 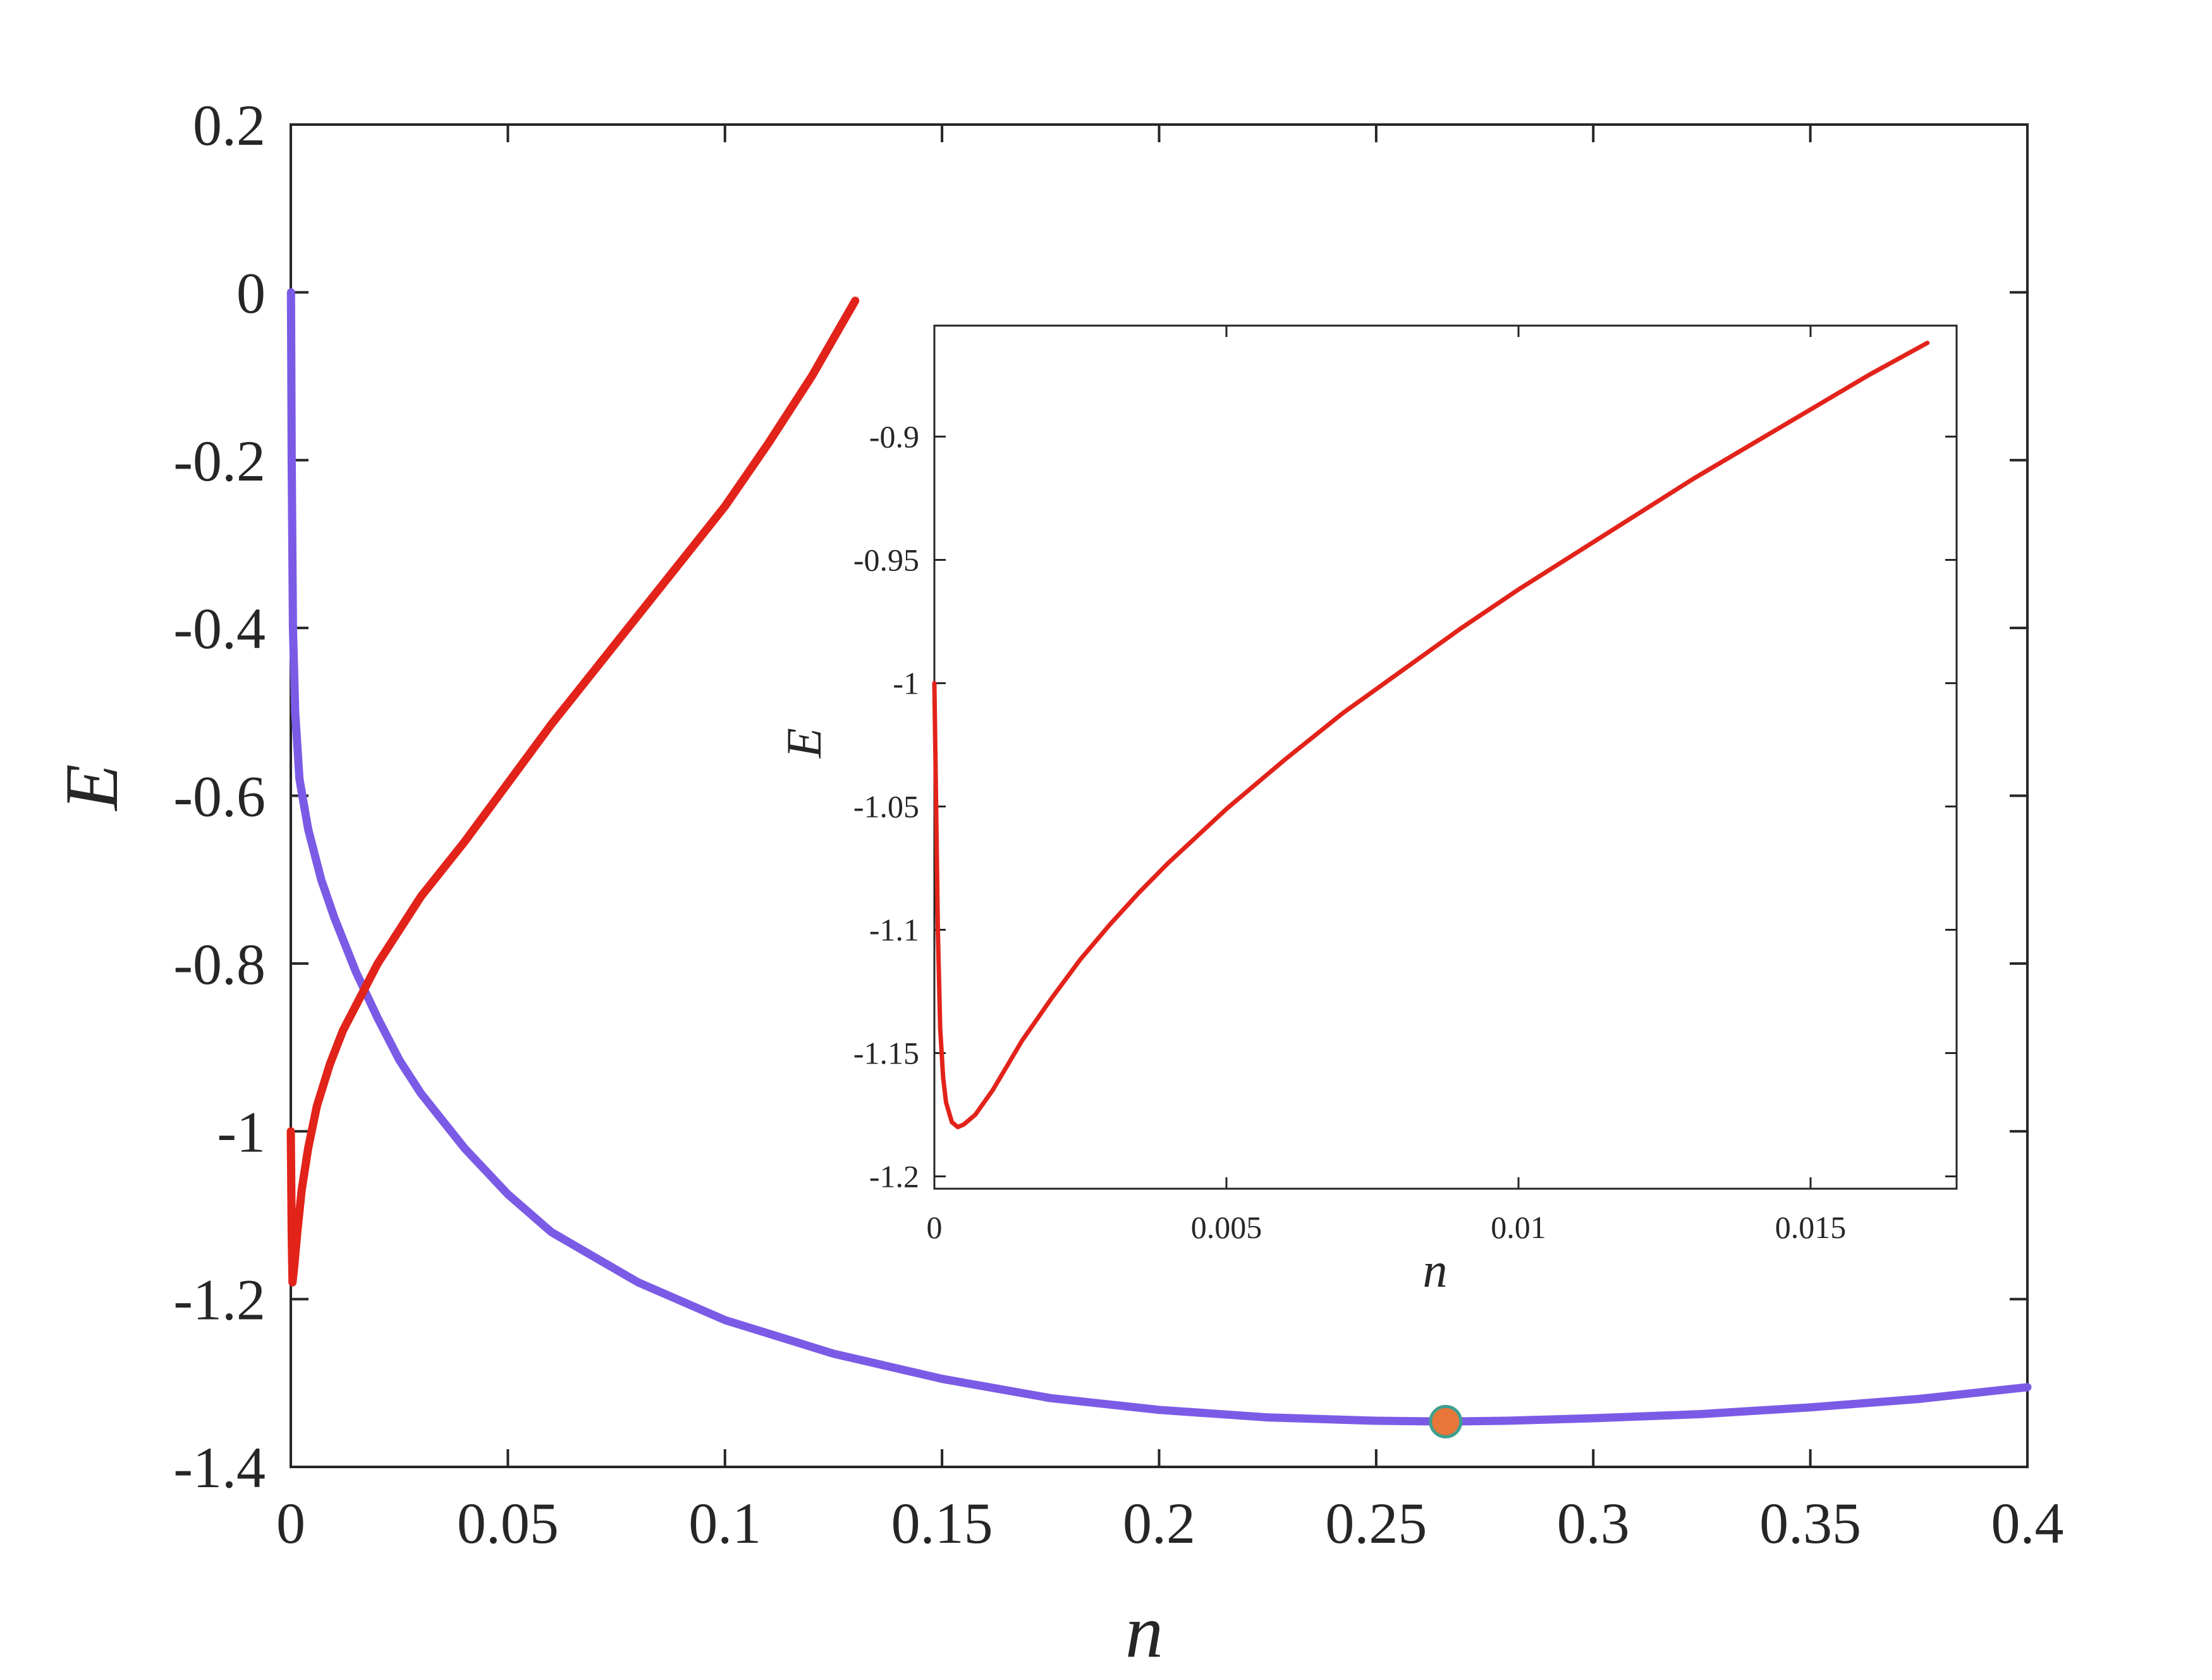 What do you see at coordinates (241, 1132) in the screenshot?
I see `main-y-tick-label-6: -1` at bounding box center [241, 1132].